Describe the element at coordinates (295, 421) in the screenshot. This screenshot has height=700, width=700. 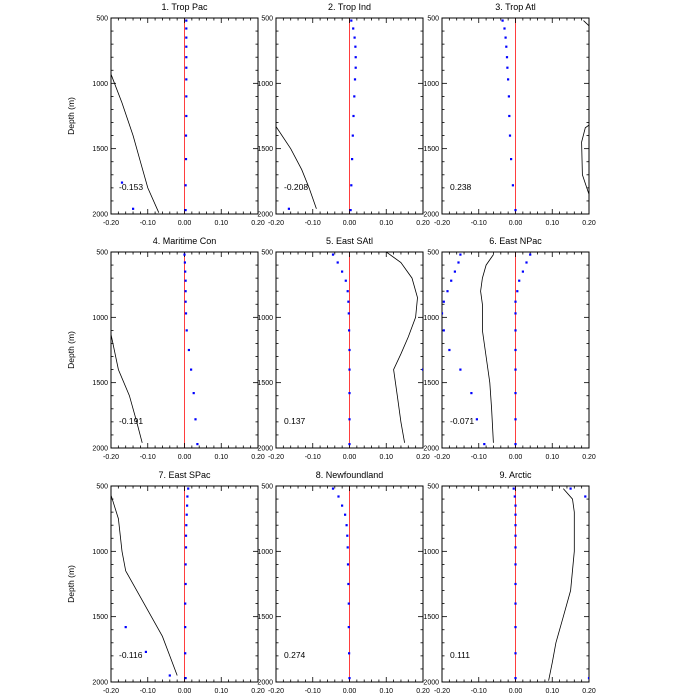
I see `correlation-label: 0.137` at that location.